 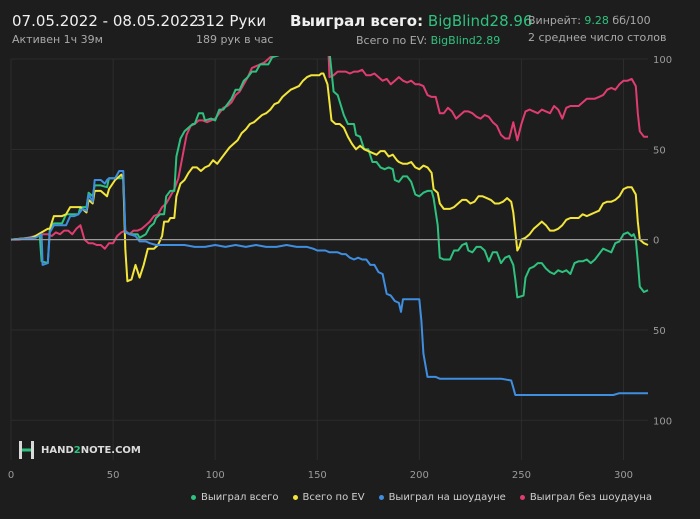 I want to click on hand2note-logo: HAND2NOTE.COM, so click(x=79, y=450).